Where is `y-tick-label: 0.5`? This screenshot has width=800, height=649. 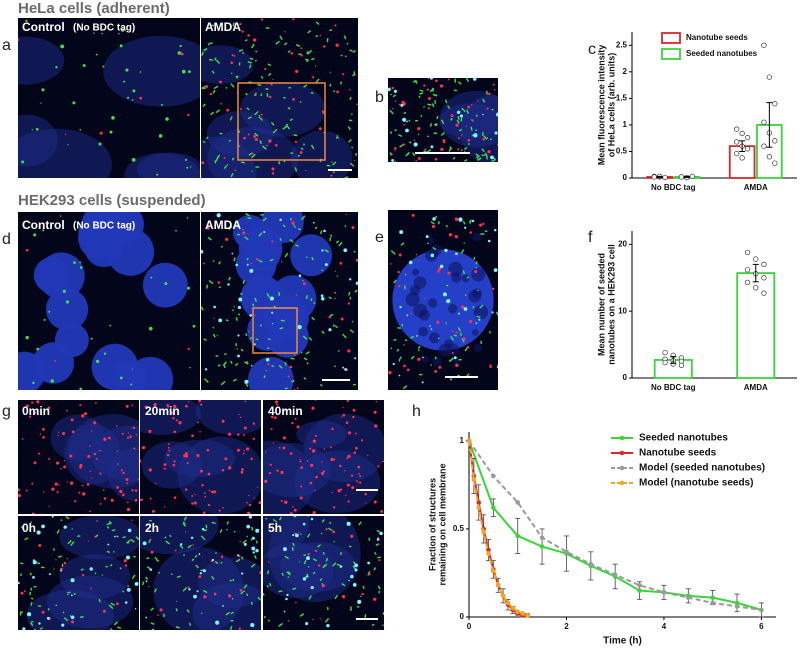 y-tick-label: 0.5 is located at coordinates (622, 151).